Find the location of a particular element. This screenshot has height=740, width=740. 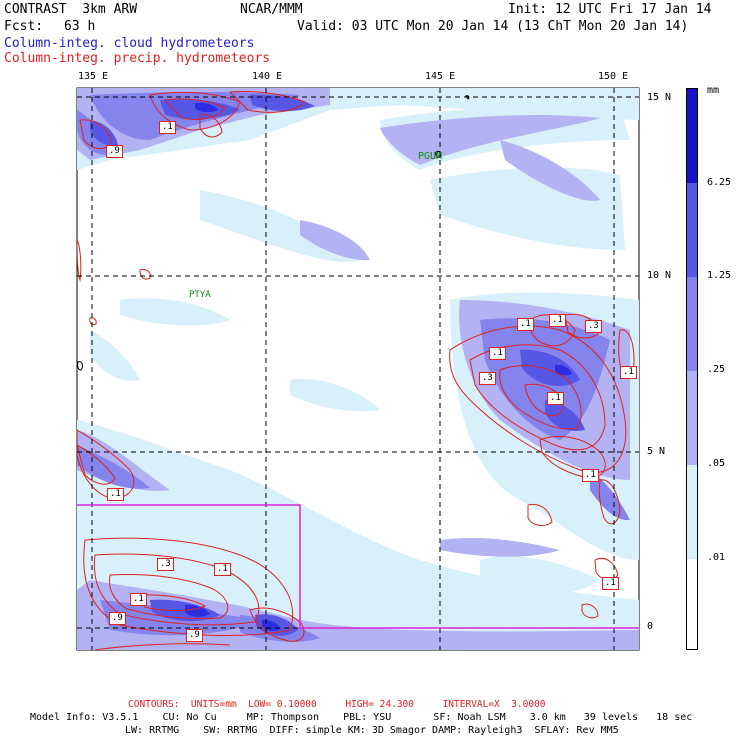

forecast-hour: 63 h is located at coordinates (80, 26).